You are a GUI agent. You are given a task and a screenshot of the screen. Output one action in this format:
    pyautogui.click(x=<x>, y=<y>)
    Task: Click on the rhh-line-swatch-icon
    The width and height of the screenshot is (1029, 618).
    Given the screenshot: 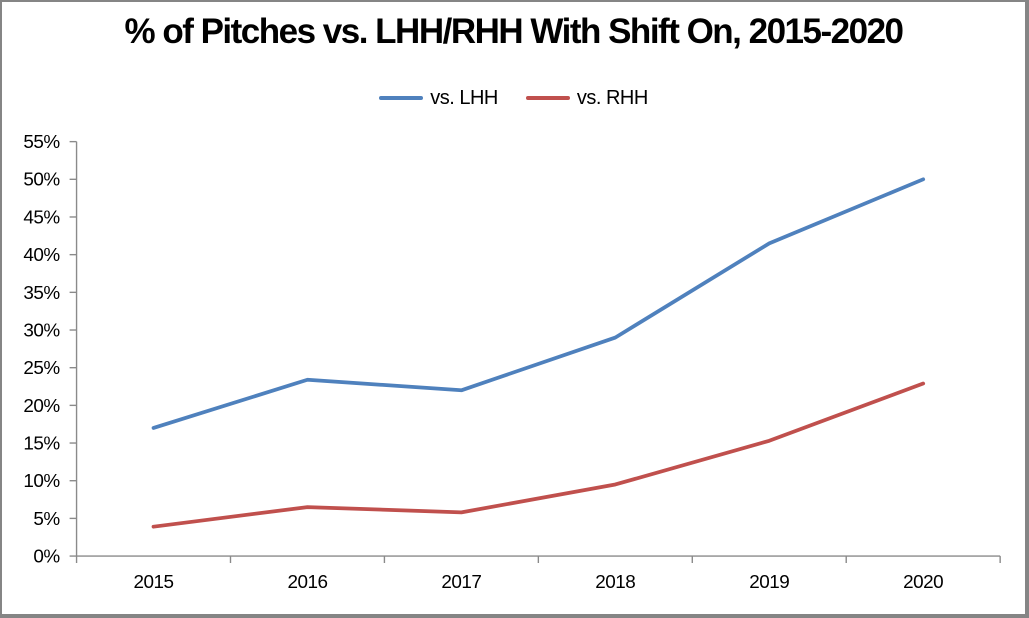 What is the action you would take?
    pyautogui.click(x=547, y=98)
    